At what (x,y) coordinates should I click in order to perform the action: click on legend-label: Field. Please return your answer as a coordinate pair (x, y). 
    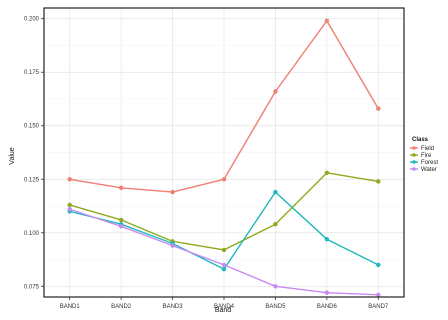
    Looking at the image, I should click on (427, 149).